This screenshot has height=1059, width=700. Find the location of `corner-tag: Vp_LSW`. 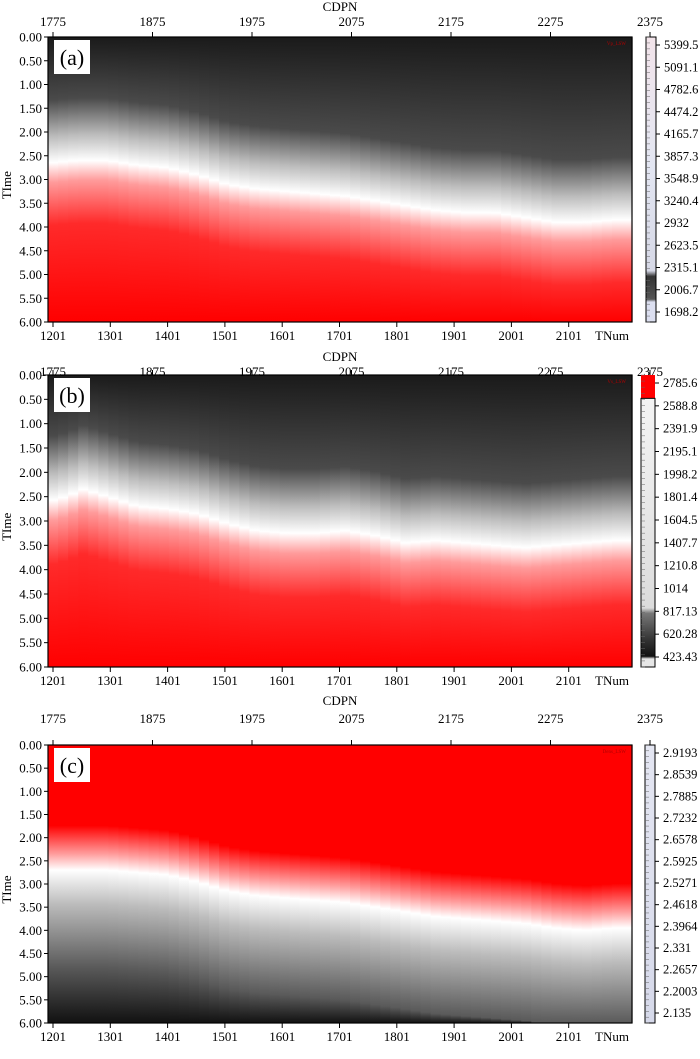

corner-tag: Vp_LSW is located at coordinates (616, 44).